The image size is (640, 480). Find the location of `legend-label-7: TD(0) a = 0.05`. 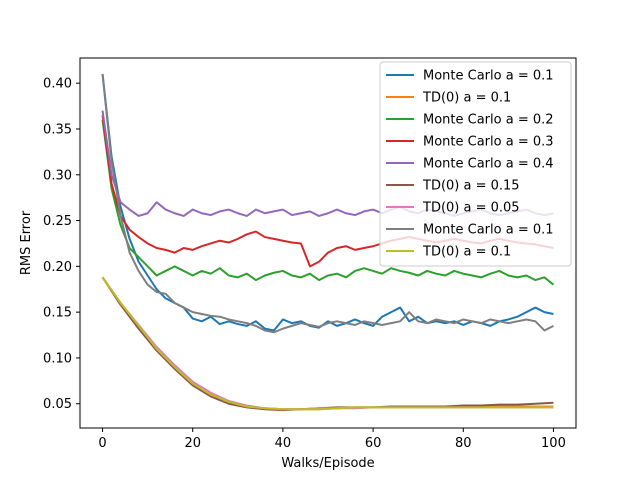

legend-label-7: TD(0) a = 0.05 is located at coordinates (471, 208).